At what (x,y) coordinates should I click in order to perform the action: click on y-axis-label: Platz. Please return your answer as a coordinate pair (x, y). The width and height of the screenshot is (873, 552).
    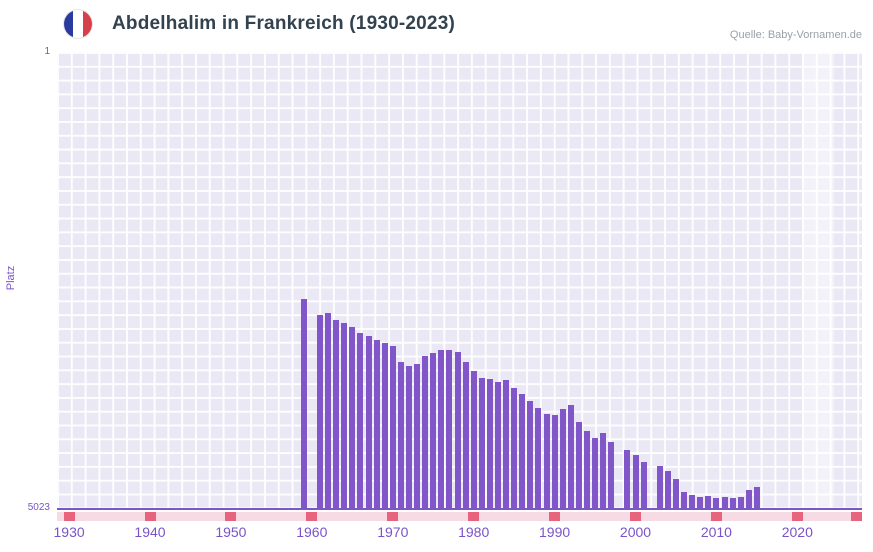
    Looking at the image, I should click on (11, 278).